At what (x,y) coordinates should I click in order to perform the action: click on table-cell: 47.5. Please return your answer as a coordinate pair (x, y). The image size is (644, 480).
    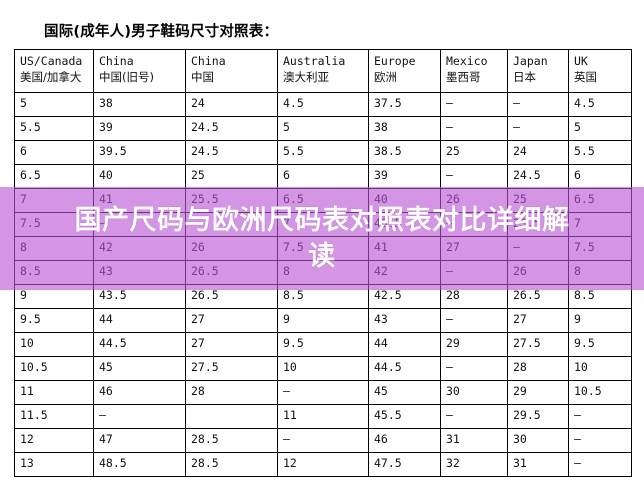
    Looking at the image, I should click on (404, 464).